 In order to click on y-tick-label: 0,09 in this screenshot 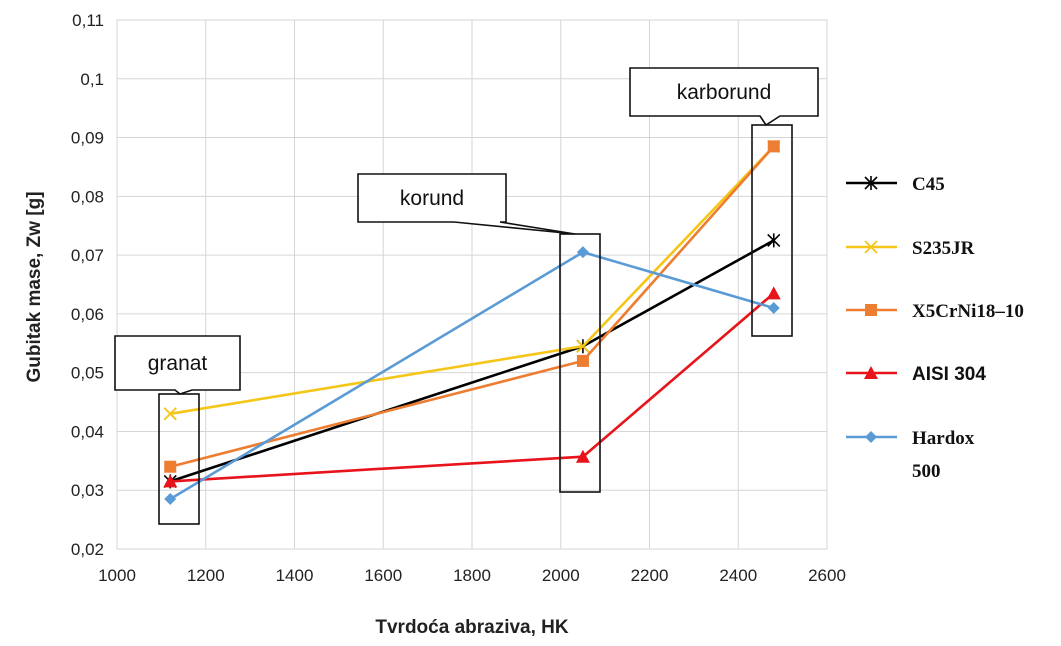, I will do `click(87, 138)`.